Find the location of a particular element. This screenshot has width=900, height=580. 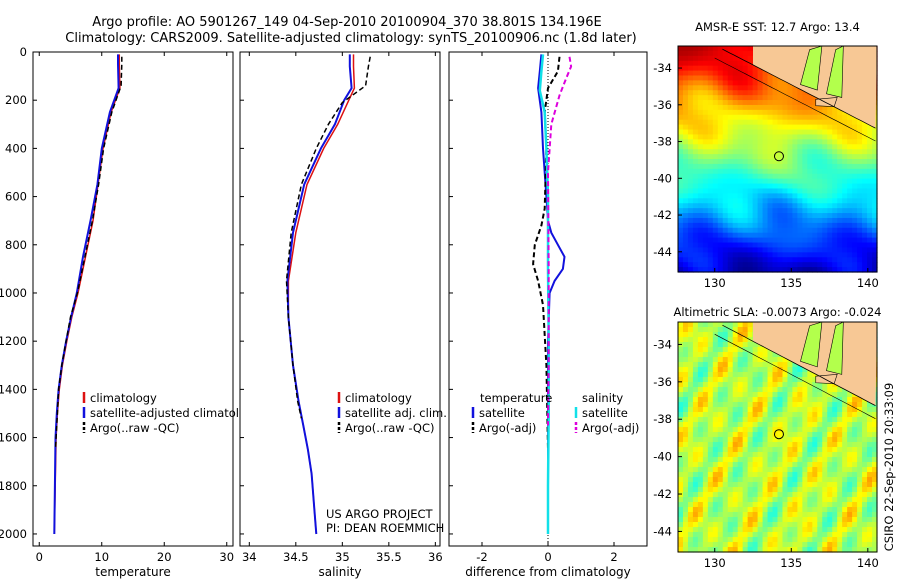

legend-entry: satellite is located at coordinates (605, 413).